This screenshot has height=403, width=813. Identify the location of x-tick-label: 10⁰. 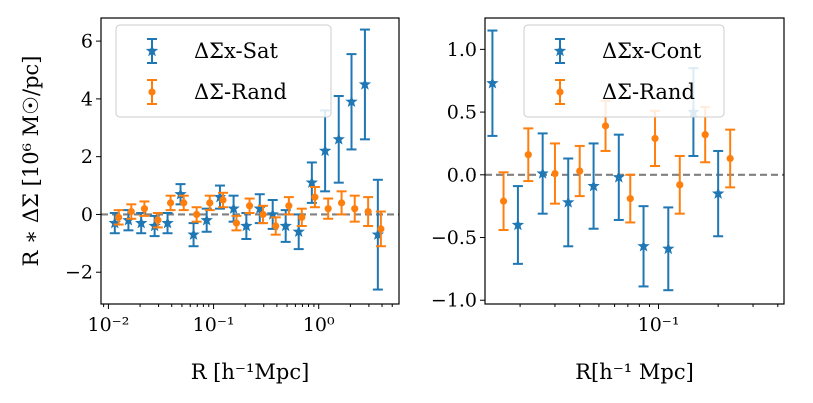
(319, 325).